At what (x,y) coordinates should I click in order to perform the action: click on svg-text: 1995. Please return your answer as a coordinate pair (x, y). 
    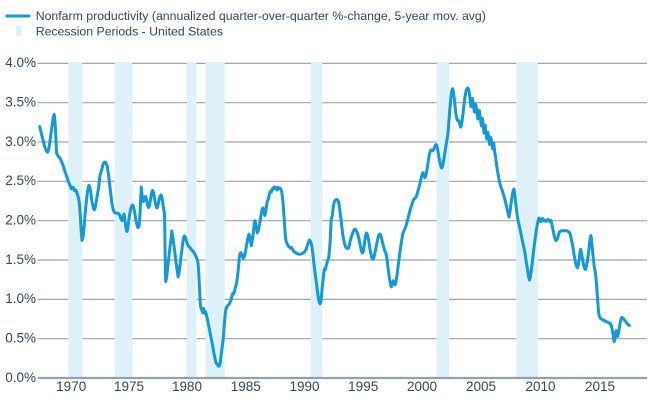
    Looking at the image, I should click on (363, 386).